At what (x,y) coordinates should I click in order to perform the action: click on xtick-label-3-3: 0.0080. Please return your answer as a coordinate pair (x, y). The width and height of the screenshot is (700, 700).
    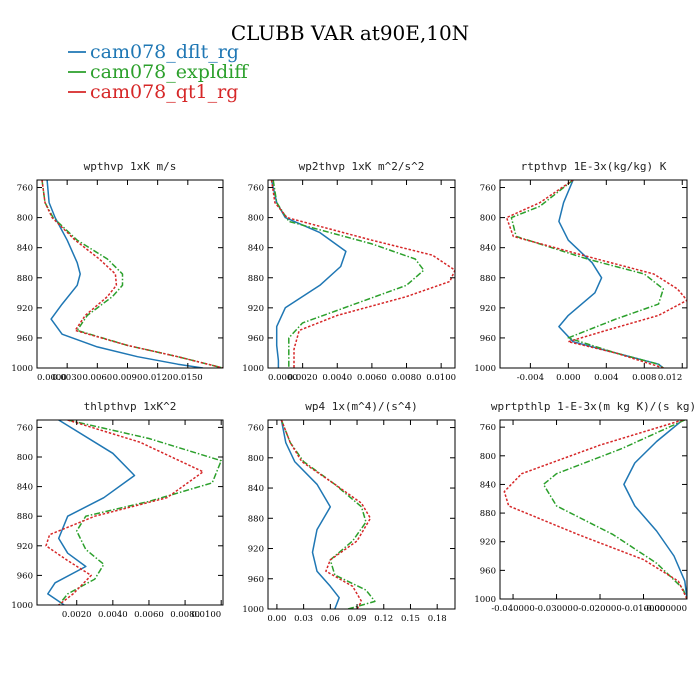
    Looking at the image, I should click on (185, 615).